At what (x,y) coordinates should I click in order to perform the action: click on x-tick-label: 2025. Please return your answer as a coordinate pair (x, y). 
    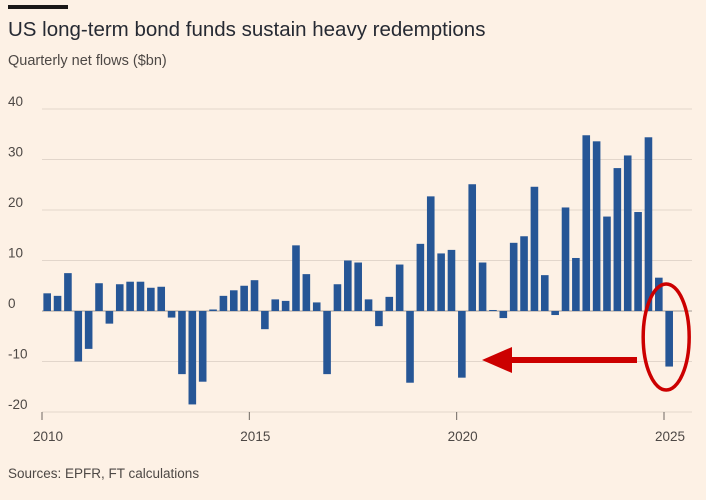
    Looking at the image, I should click on (670, 436).